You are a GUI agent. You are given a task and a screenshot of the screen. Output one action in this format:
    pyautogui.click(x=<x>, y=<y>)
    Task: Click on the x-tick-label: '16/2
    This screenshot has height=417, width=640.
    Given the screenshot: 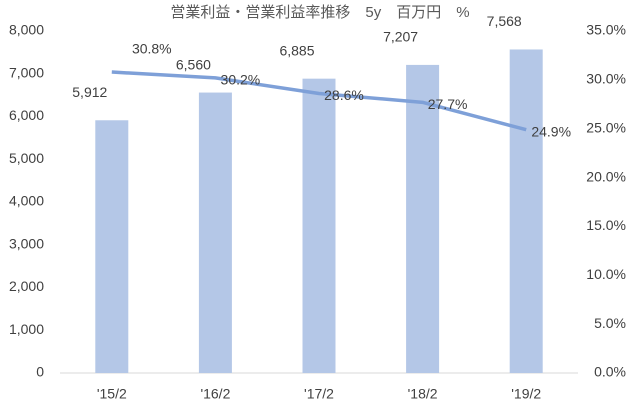 What is the action you would take?
    pyautogui.click(x=215, y=394)
    